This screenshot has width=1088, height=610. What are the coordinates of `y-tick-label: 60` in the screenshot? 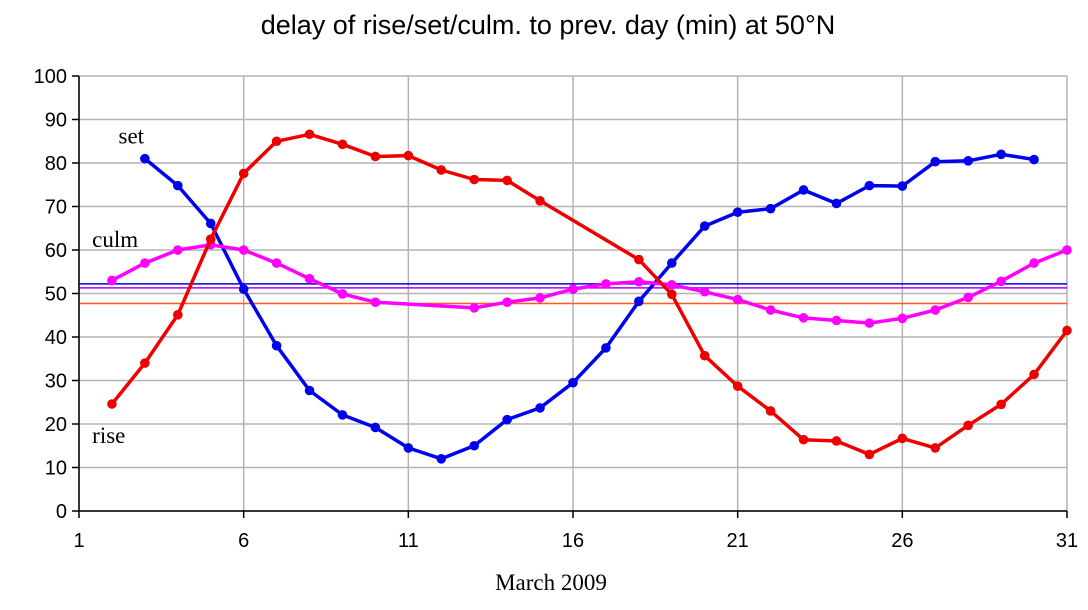 It's located at (56, 251).